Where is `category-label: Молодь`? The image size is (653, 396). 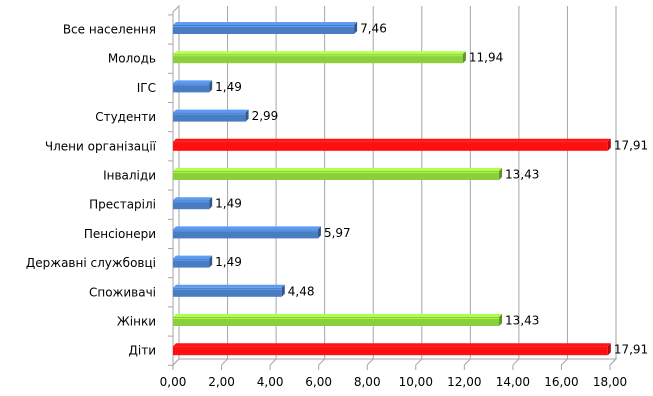
category-label: Молодь is located at coordinates (132, 59).